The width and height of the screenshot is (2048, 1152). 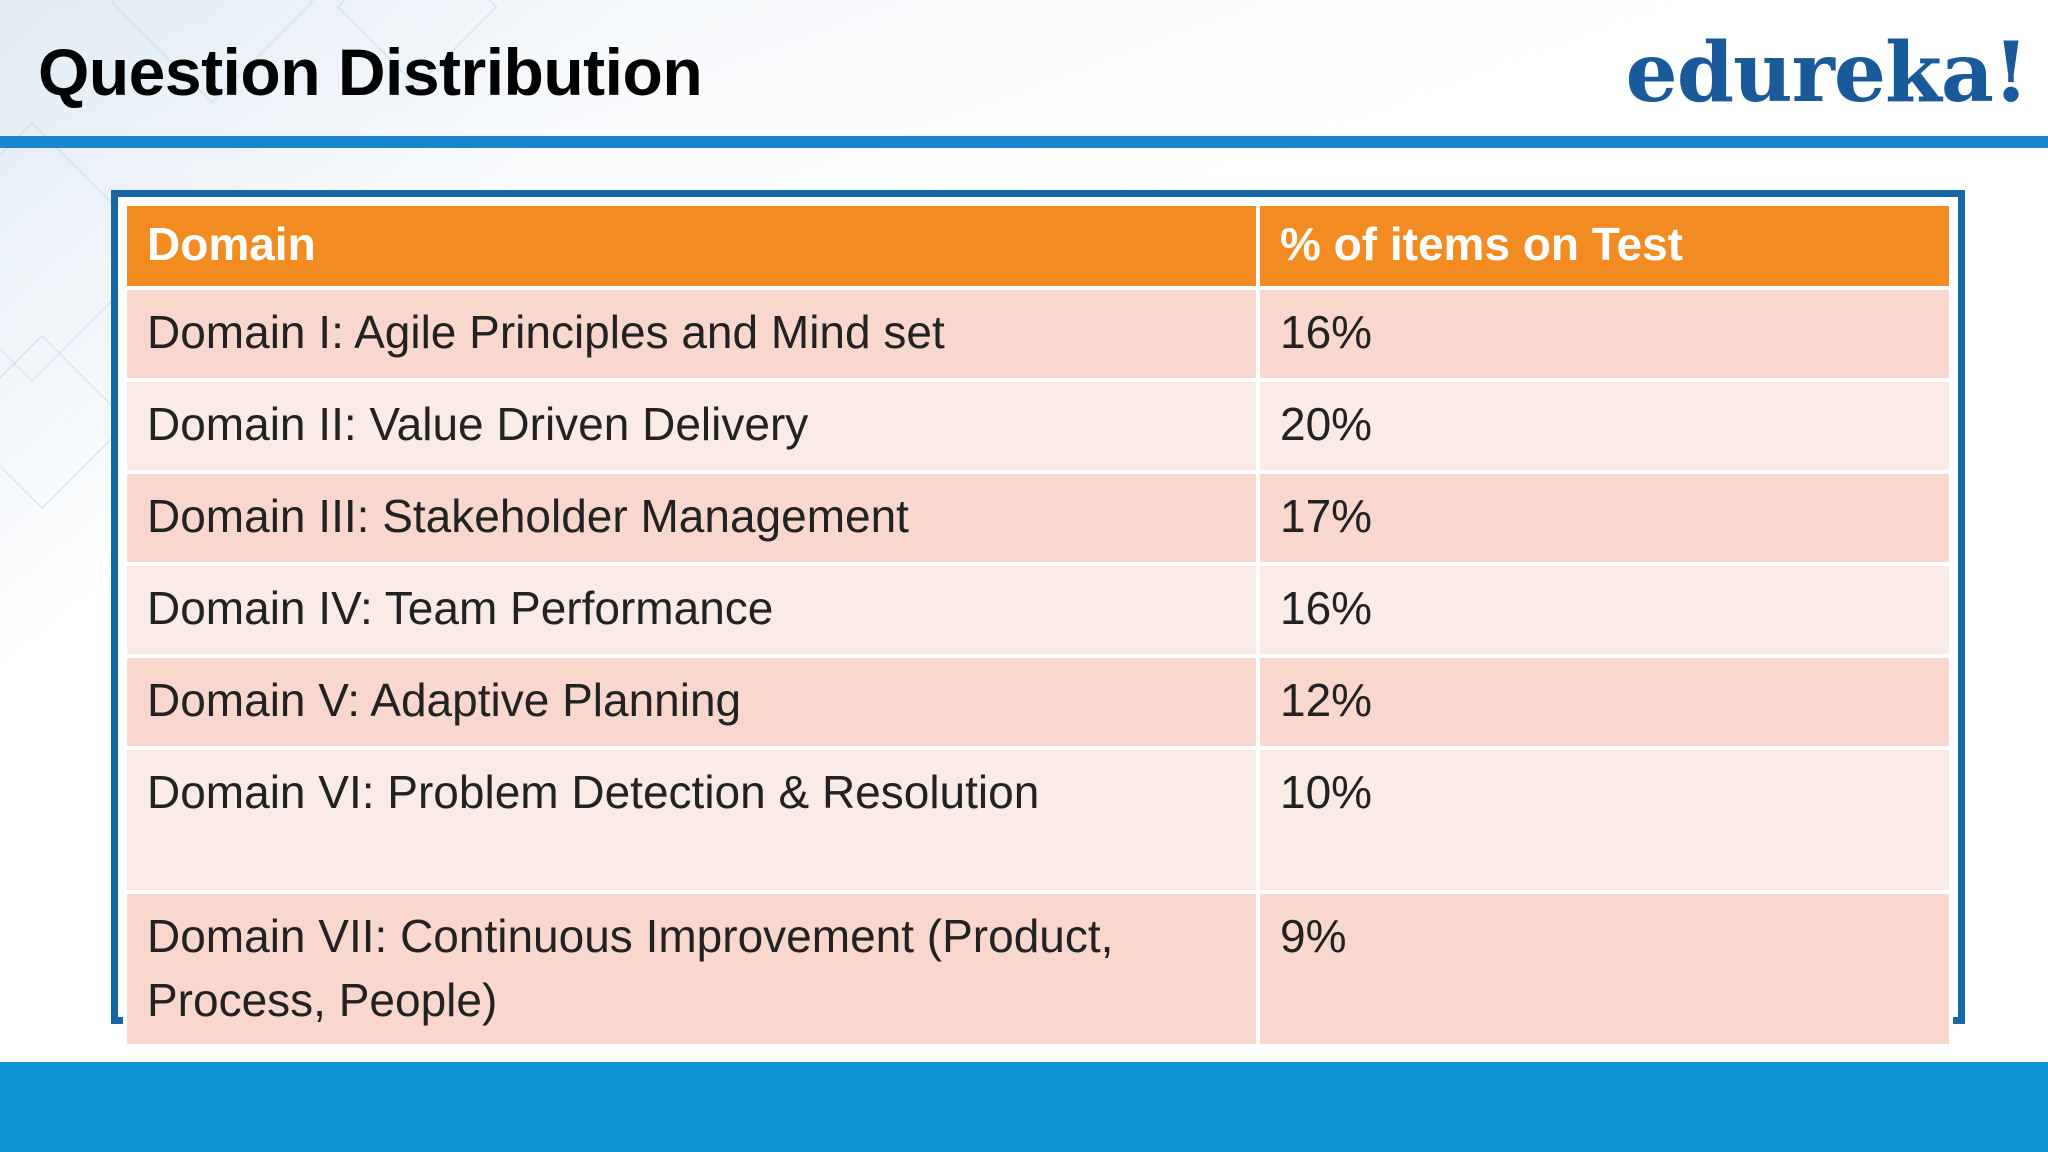 I want to click on domain-cell: Domain III: Stakeholder Management, so click(x=691, y=518).